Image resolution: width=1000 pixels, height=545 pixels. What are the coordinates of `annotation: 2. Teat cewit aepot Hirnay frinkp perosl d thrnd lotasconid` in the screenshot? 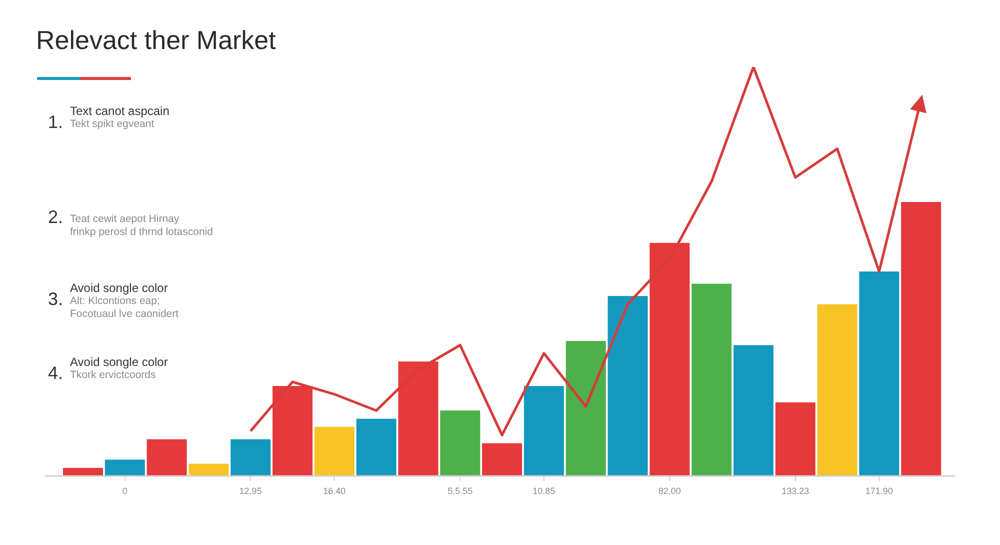 It's located at (130, 222).